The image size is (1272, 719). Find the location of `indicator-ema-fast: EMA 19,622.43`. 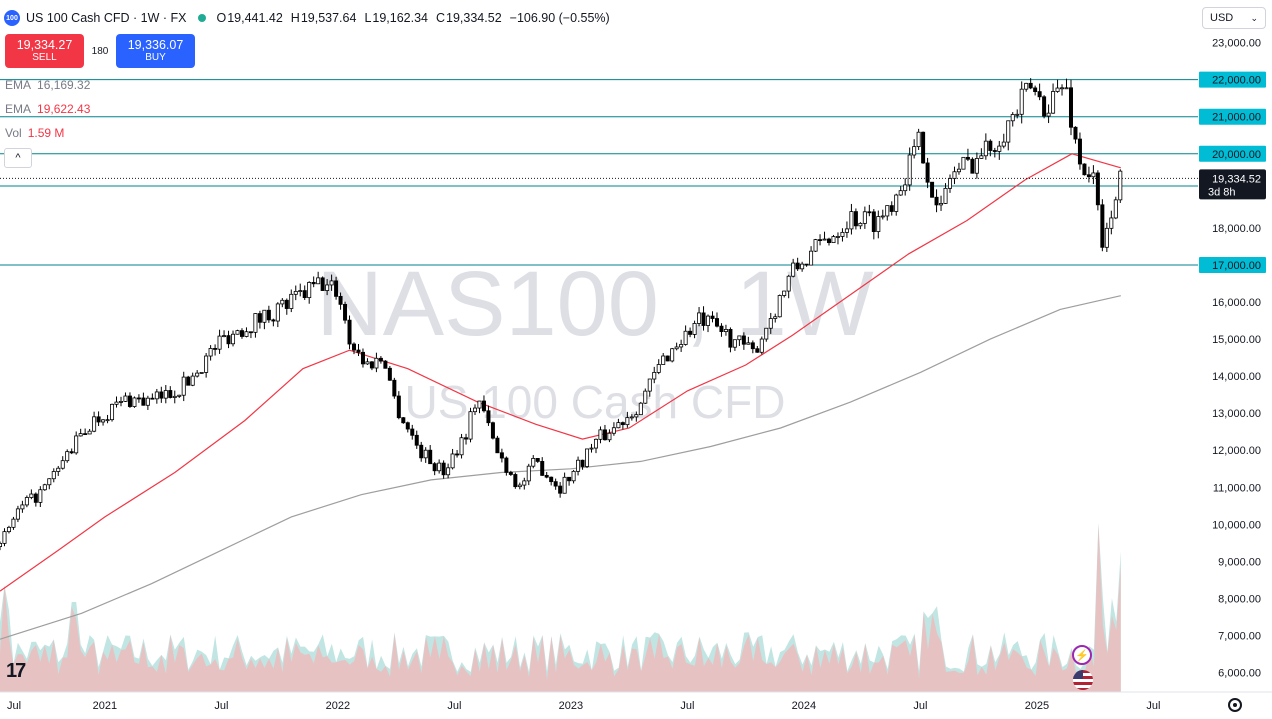

indicator-ema-fast: EMA 19,622.43 is located at coordinates (47, 109).